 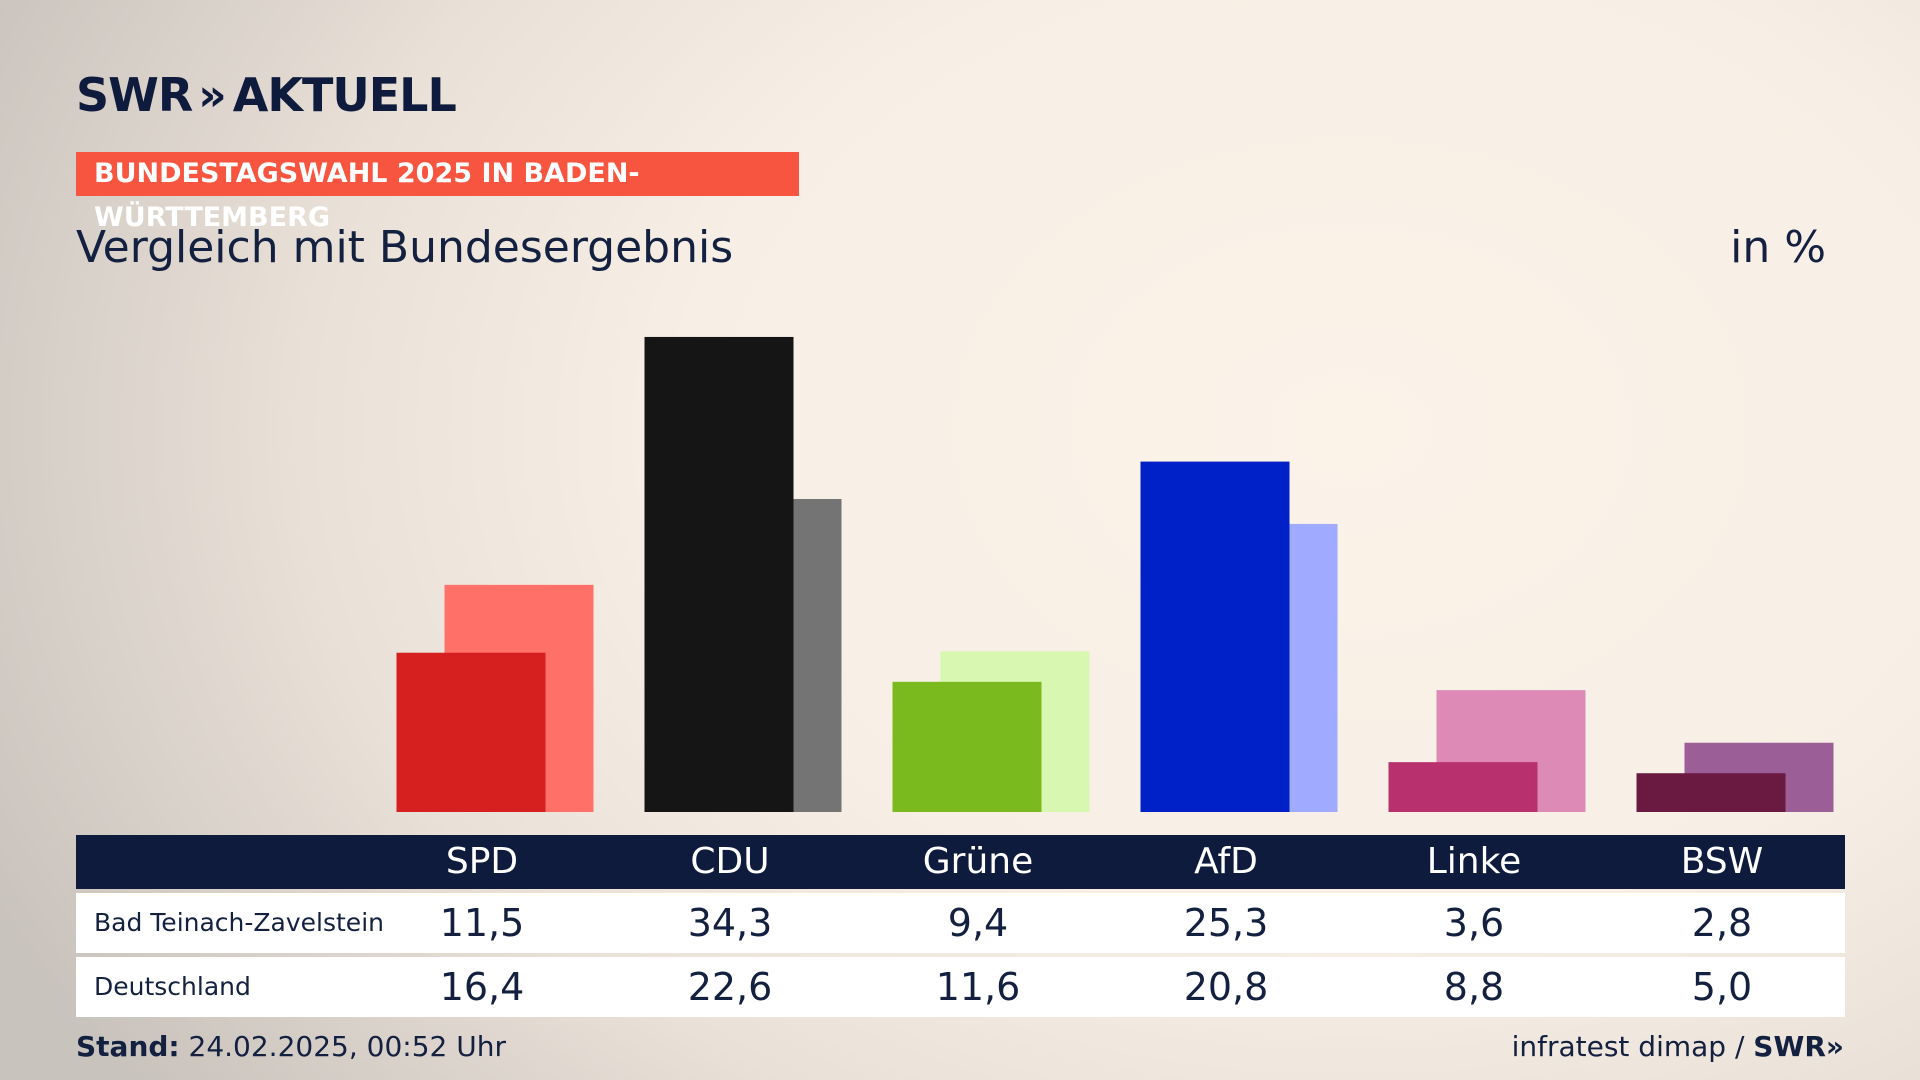 I want to click on source-credit: infratest dimap / SWR», so click(x=1678, y=1046).